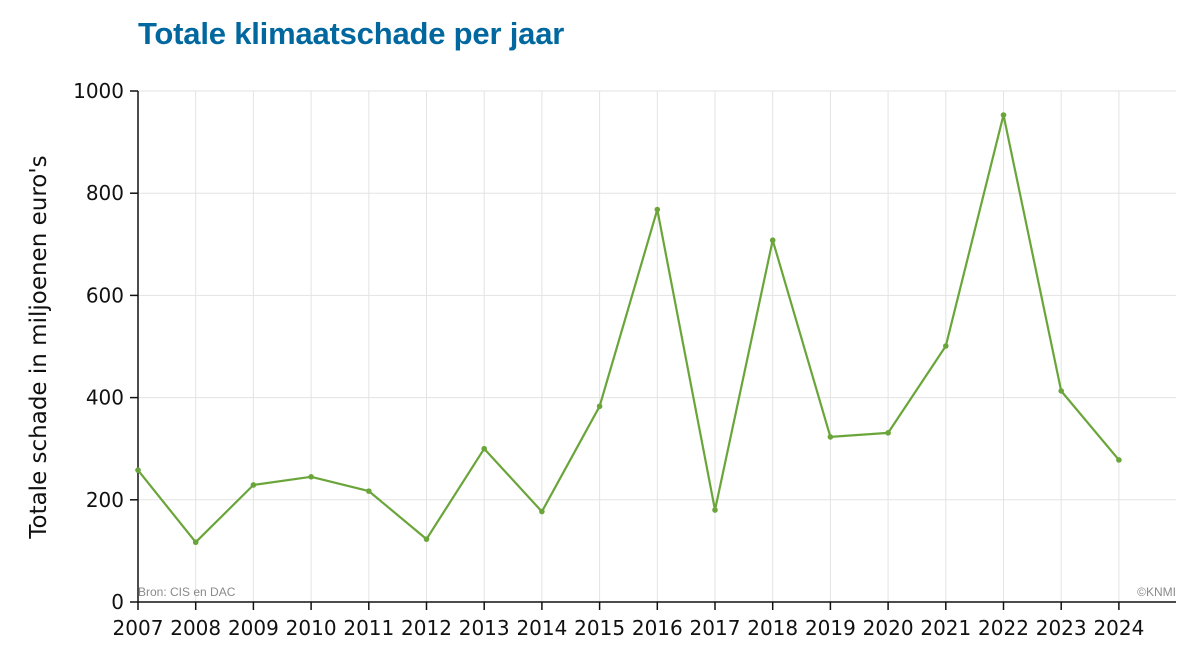  What do you see at coordinates (772, 628) in the screenshot?
I see `x-tick-label: 2018` at bounding box center [772, 628].